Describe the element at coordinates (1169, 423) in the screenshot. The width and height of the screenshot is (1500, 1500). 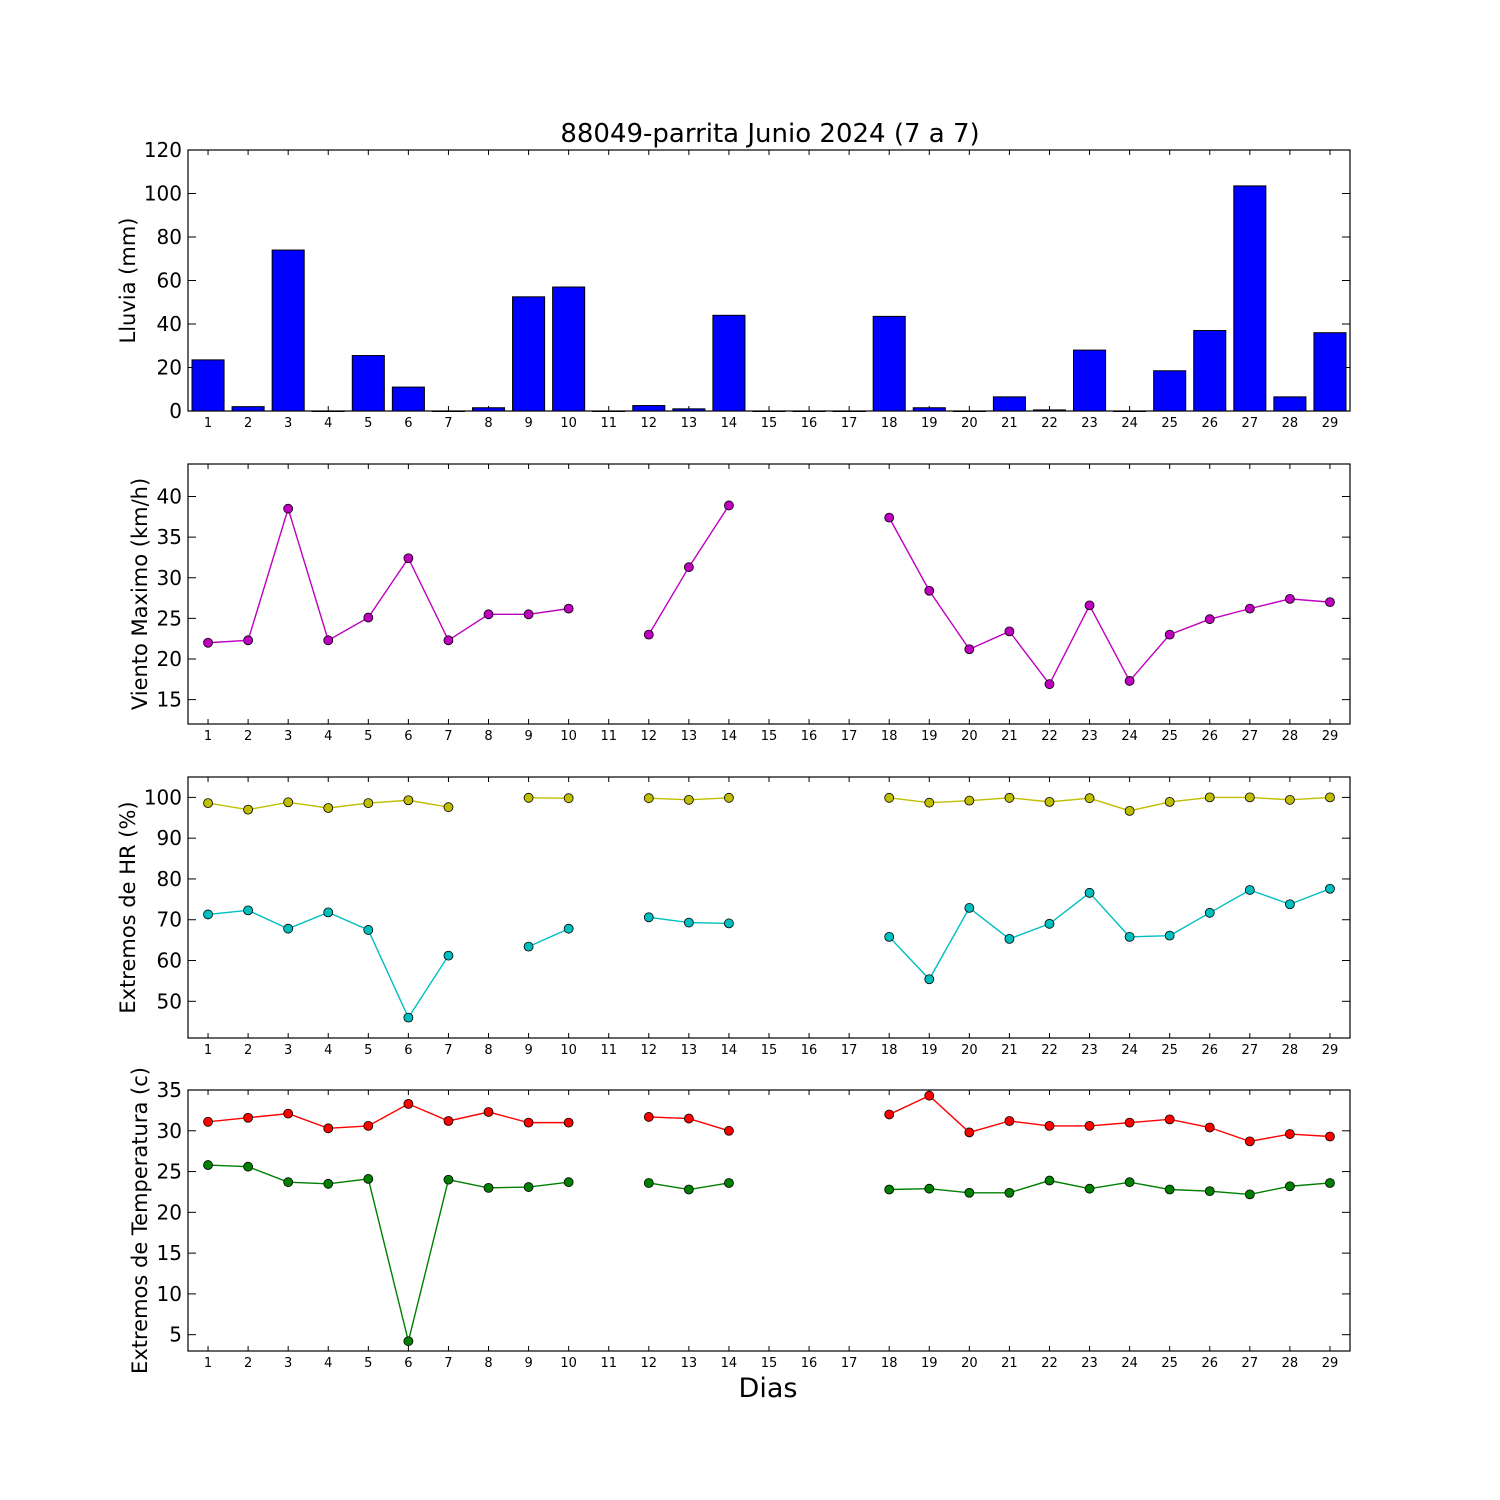
I see `x-tick-label: 25` at that location.